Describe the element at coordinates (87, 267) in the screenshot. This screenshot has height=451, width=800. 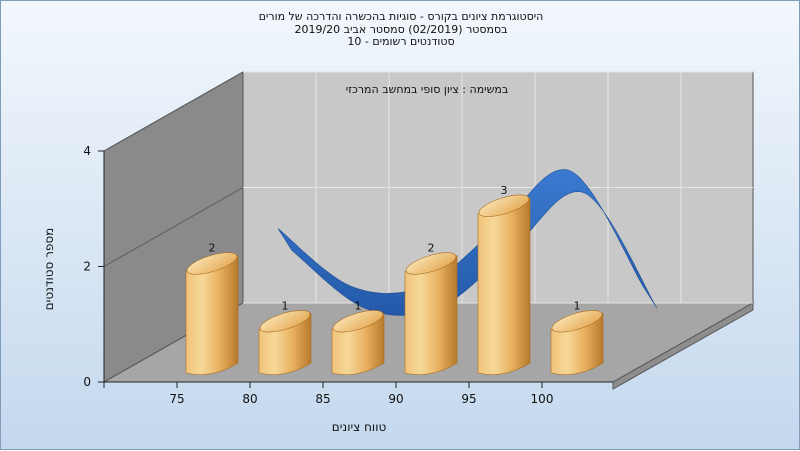
I see `y-tick-label: 2` at that location.